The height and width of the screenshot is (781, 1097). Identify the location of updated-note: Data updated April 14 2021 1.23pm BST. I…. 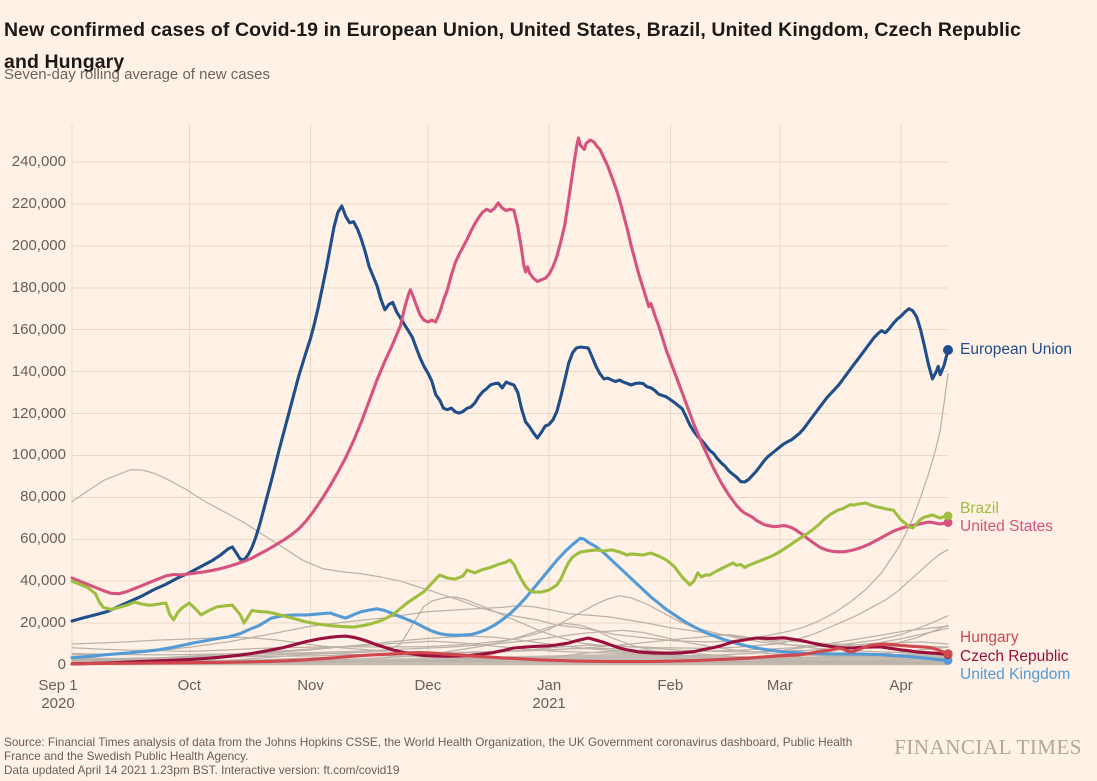
(202, 770).